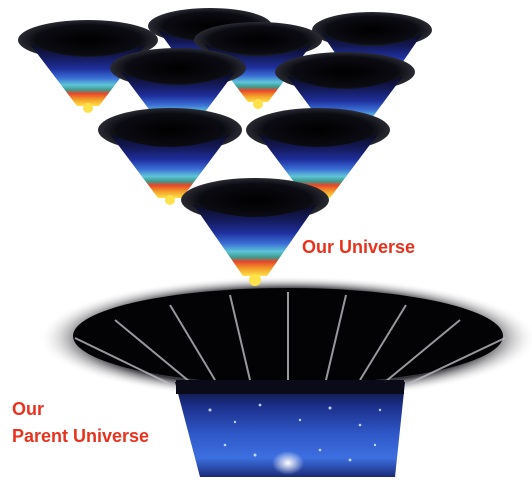 Image resolution: width=532 pixels, height=481 pixels. I want to click on our-universe-cone, so click(255, 232).